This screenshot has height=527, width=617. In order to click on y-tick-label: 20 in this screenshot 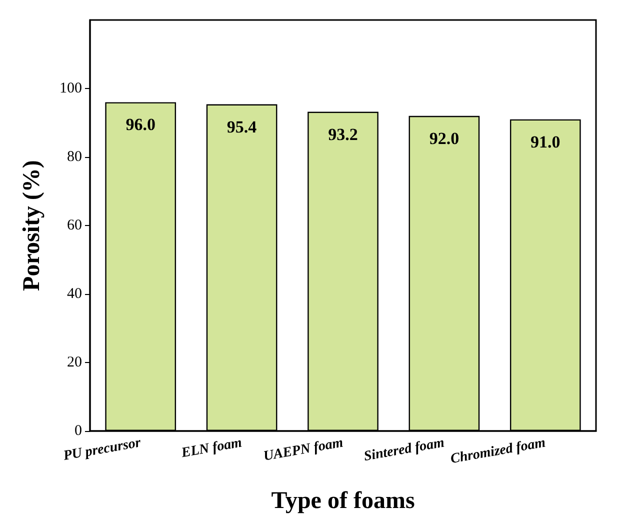, I will do `click(74, 362)`.